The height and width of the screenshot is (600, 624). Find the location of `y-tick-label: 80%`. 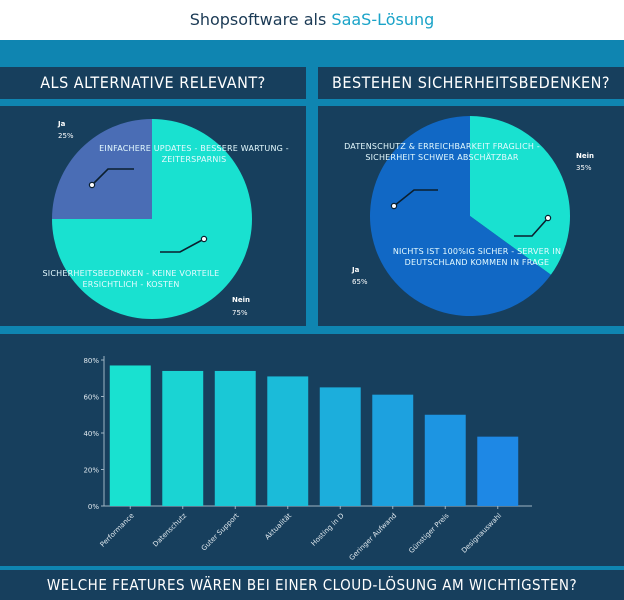

y-tick-label: 80% is located at coordinates (91, 361).